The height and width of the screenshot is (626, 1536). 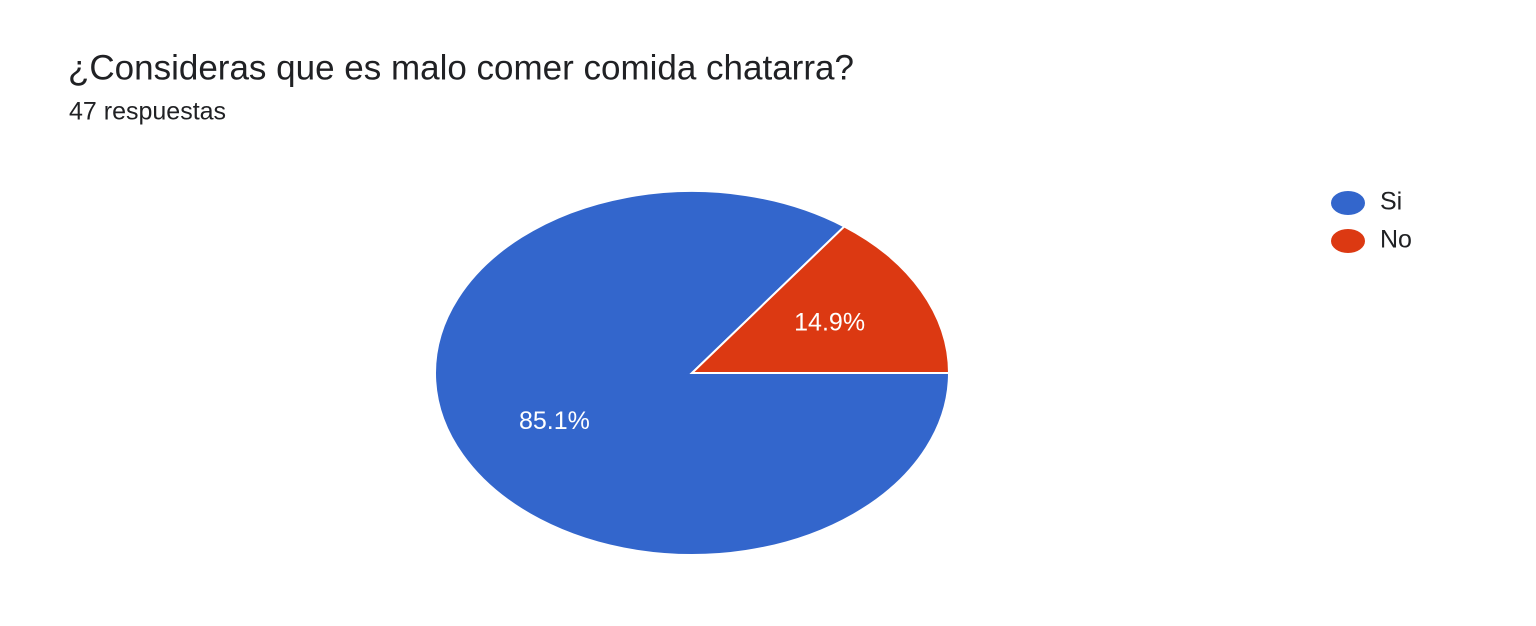 I want to click on pie-slice, so click(x=820, y=299).